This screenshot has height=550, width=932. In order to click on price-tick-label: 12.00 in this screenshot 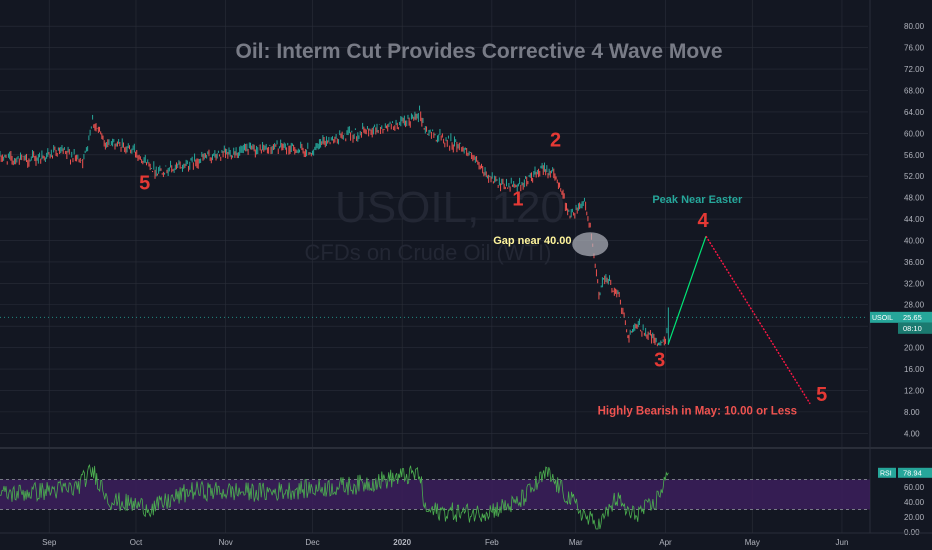, I will do `click(914, 390)`.